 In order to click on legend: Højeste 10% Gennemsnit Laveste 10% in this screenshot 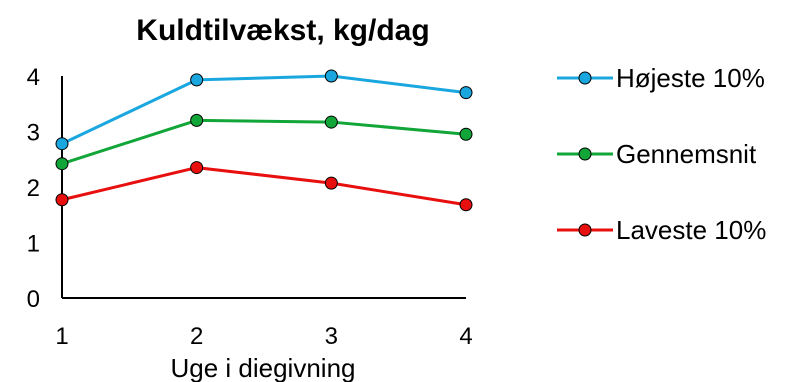, I will do `click(661, 154)`.